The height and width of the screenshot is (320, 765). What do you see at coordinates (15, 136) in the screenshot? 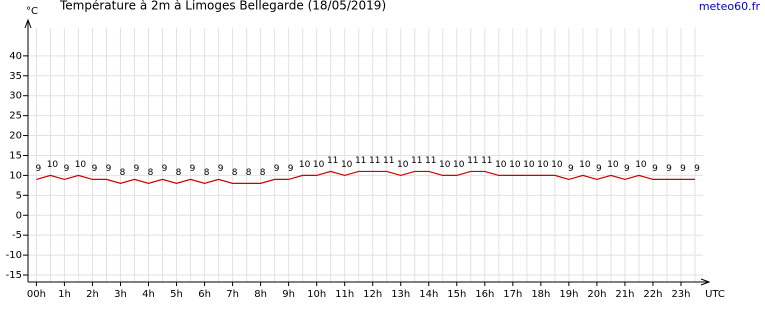
I see `y-tick-label: 20` at bounding box center [15, 136].